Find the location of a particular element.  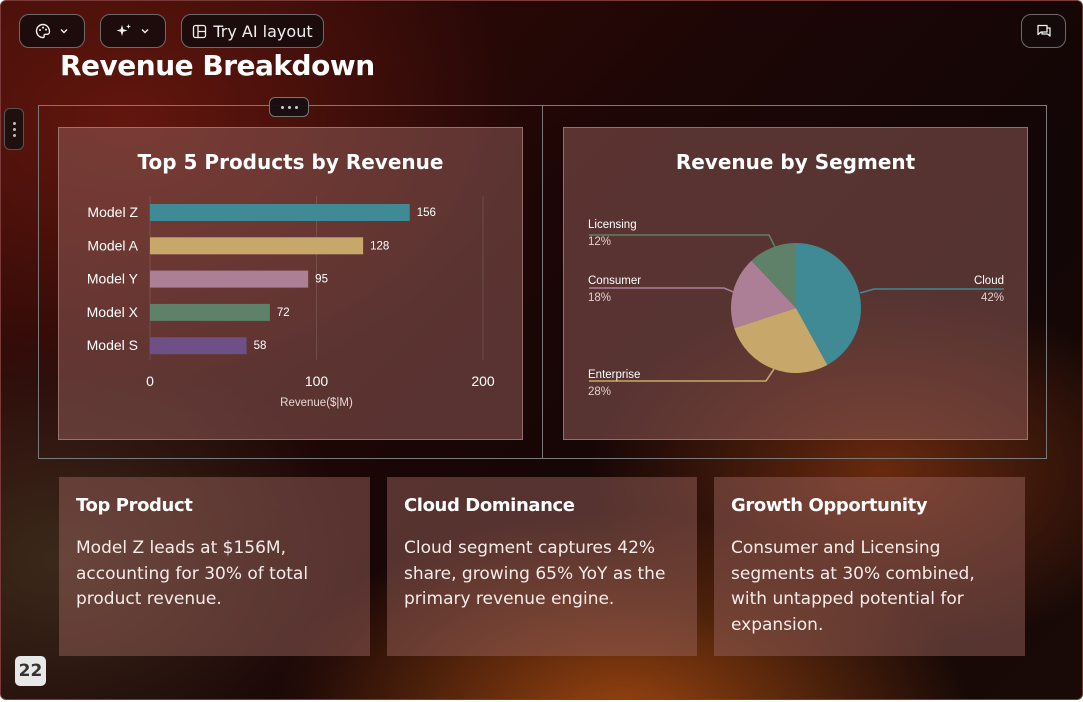

palette-icon is located at coordinates (43, 31).